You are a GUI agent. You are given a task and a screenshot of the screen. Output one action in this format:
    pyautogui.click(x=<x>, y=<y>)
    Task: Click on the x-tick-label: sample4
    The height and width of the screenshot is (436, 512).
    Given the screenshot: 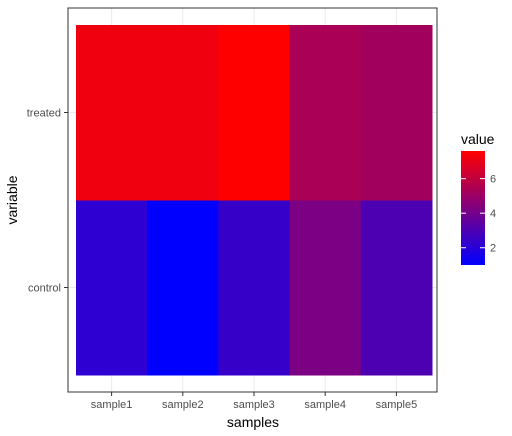 What is the action you would take?
    pyautogui.click(x=325, y=405)
    